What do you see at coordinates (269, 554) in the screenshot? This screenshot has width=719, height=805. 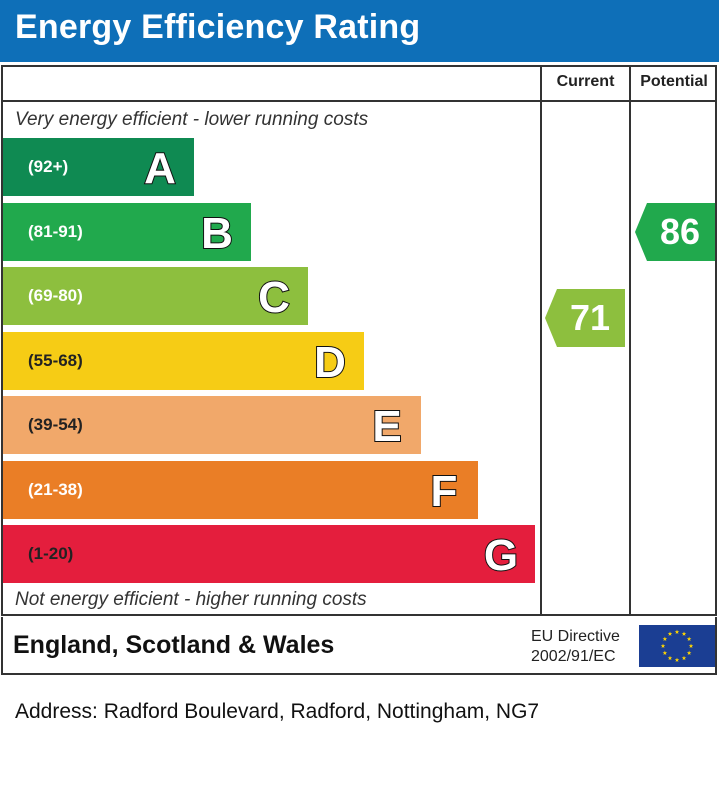 I see `band-g: (1-20) G` at bounding box center [269, 554].